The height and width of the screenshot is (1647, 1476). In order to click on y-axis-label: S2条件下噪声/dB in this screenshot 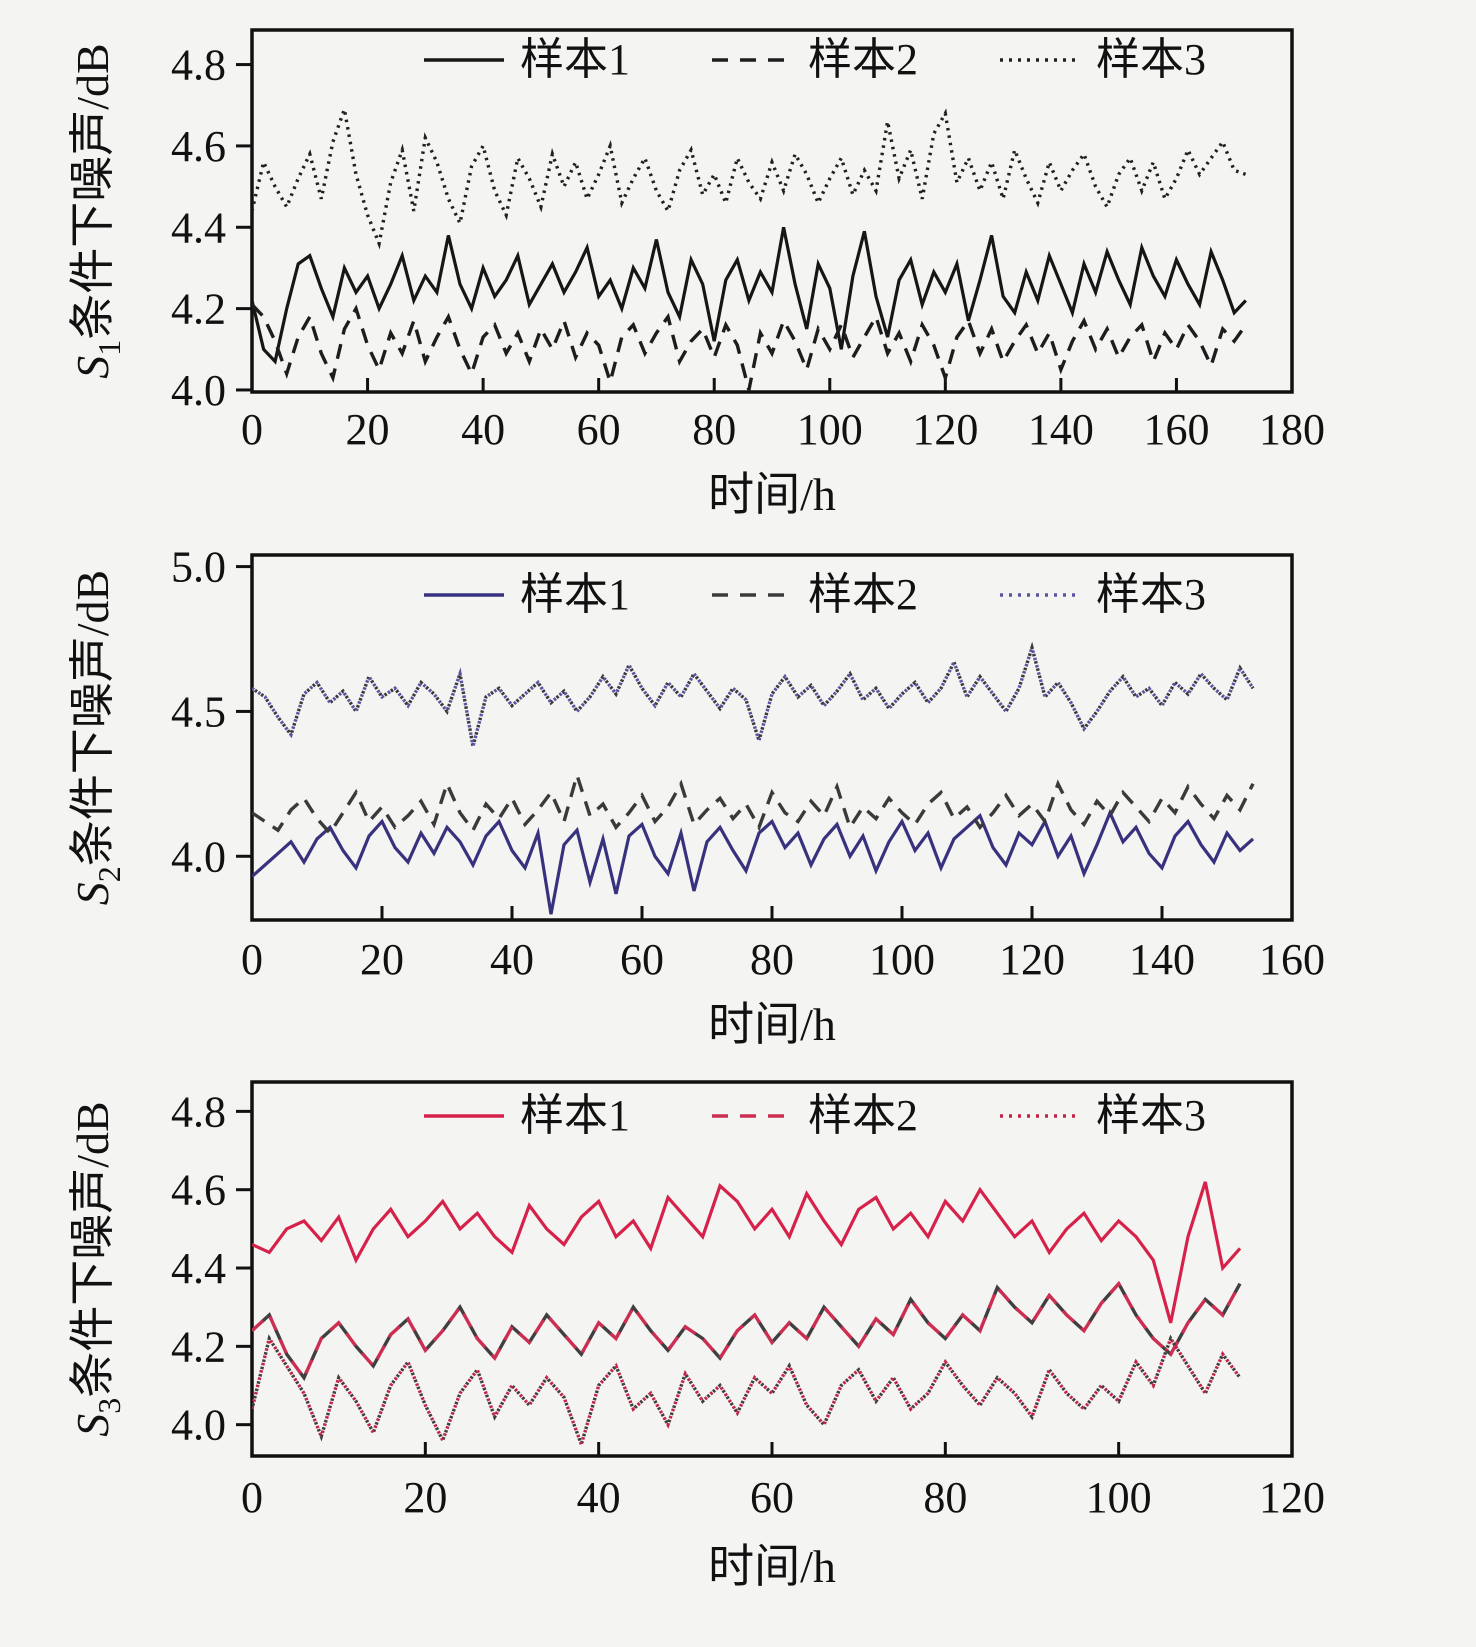, I will do `click(97, 737)`.